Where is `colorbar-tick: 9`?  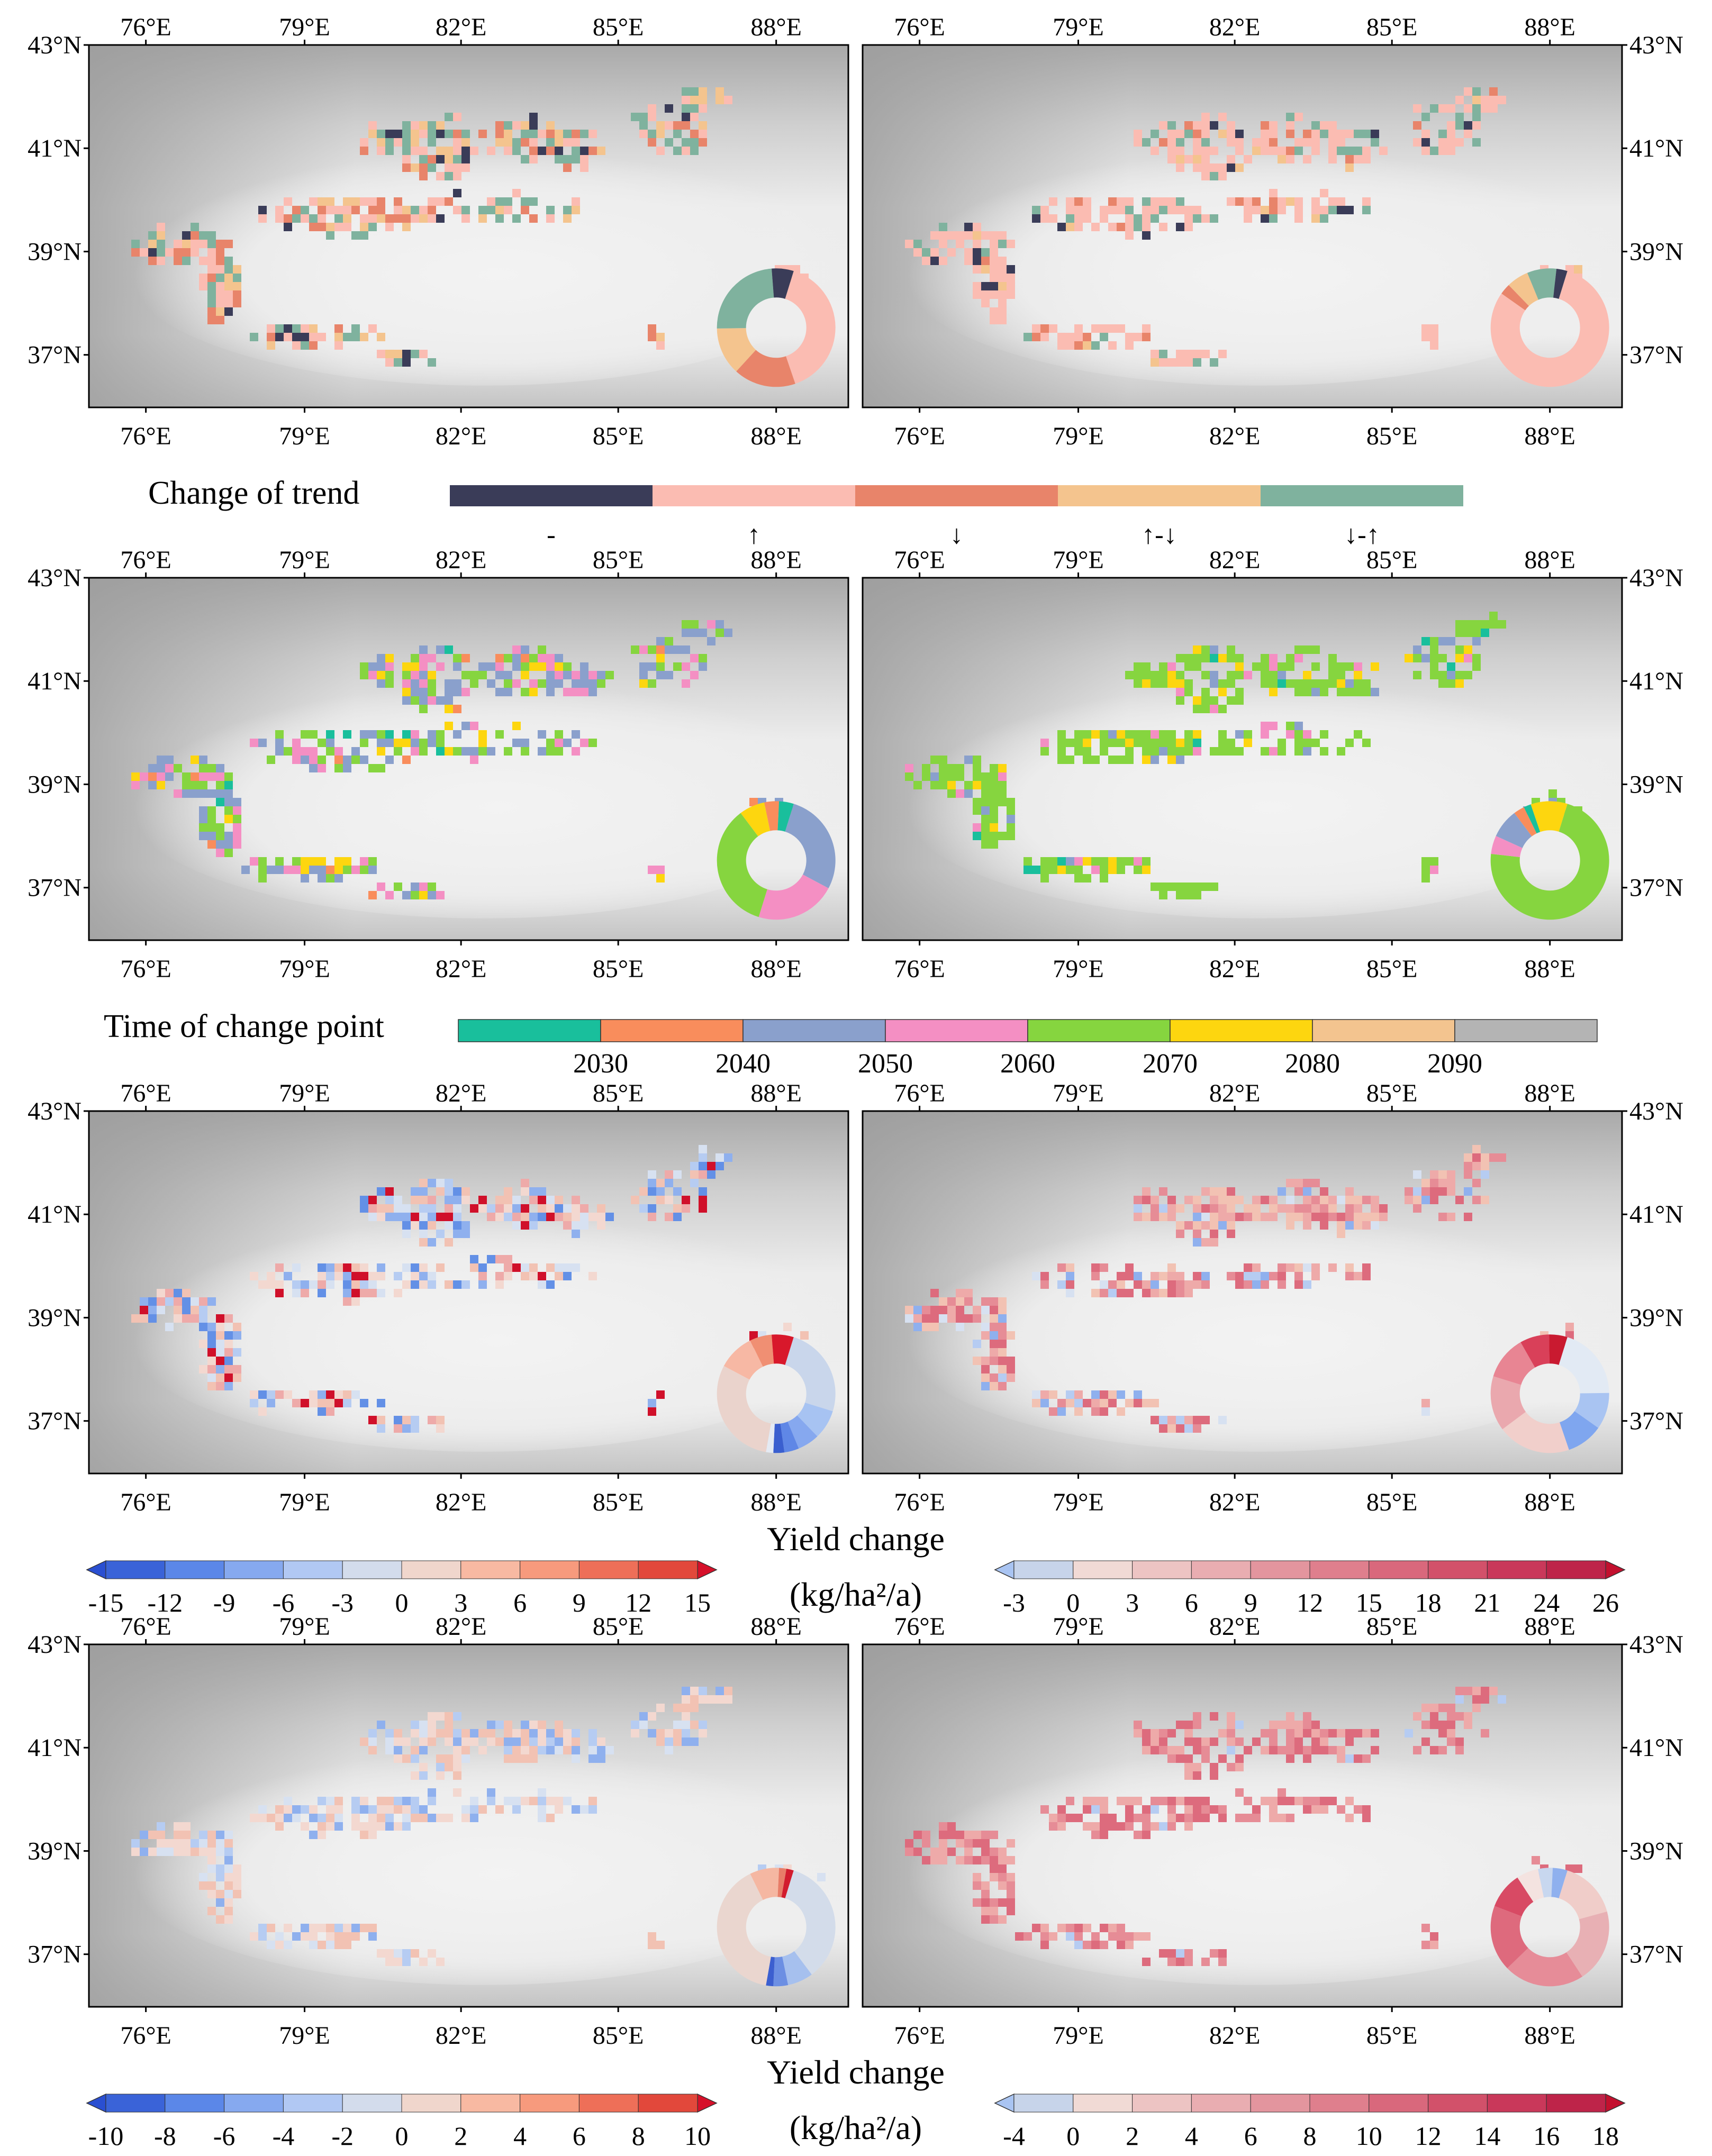 colorbar-tick: 9 is located at coordinates (579, 1603).